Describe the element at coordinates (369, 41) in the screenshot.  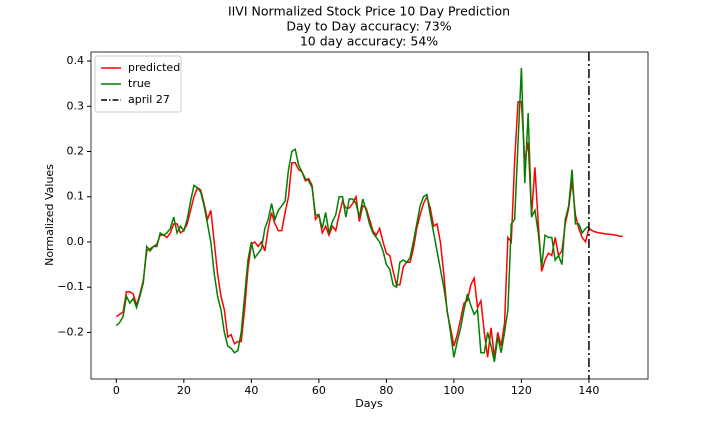
I see `chart-subtitle: 10 day accuracy: 54%` at that location.